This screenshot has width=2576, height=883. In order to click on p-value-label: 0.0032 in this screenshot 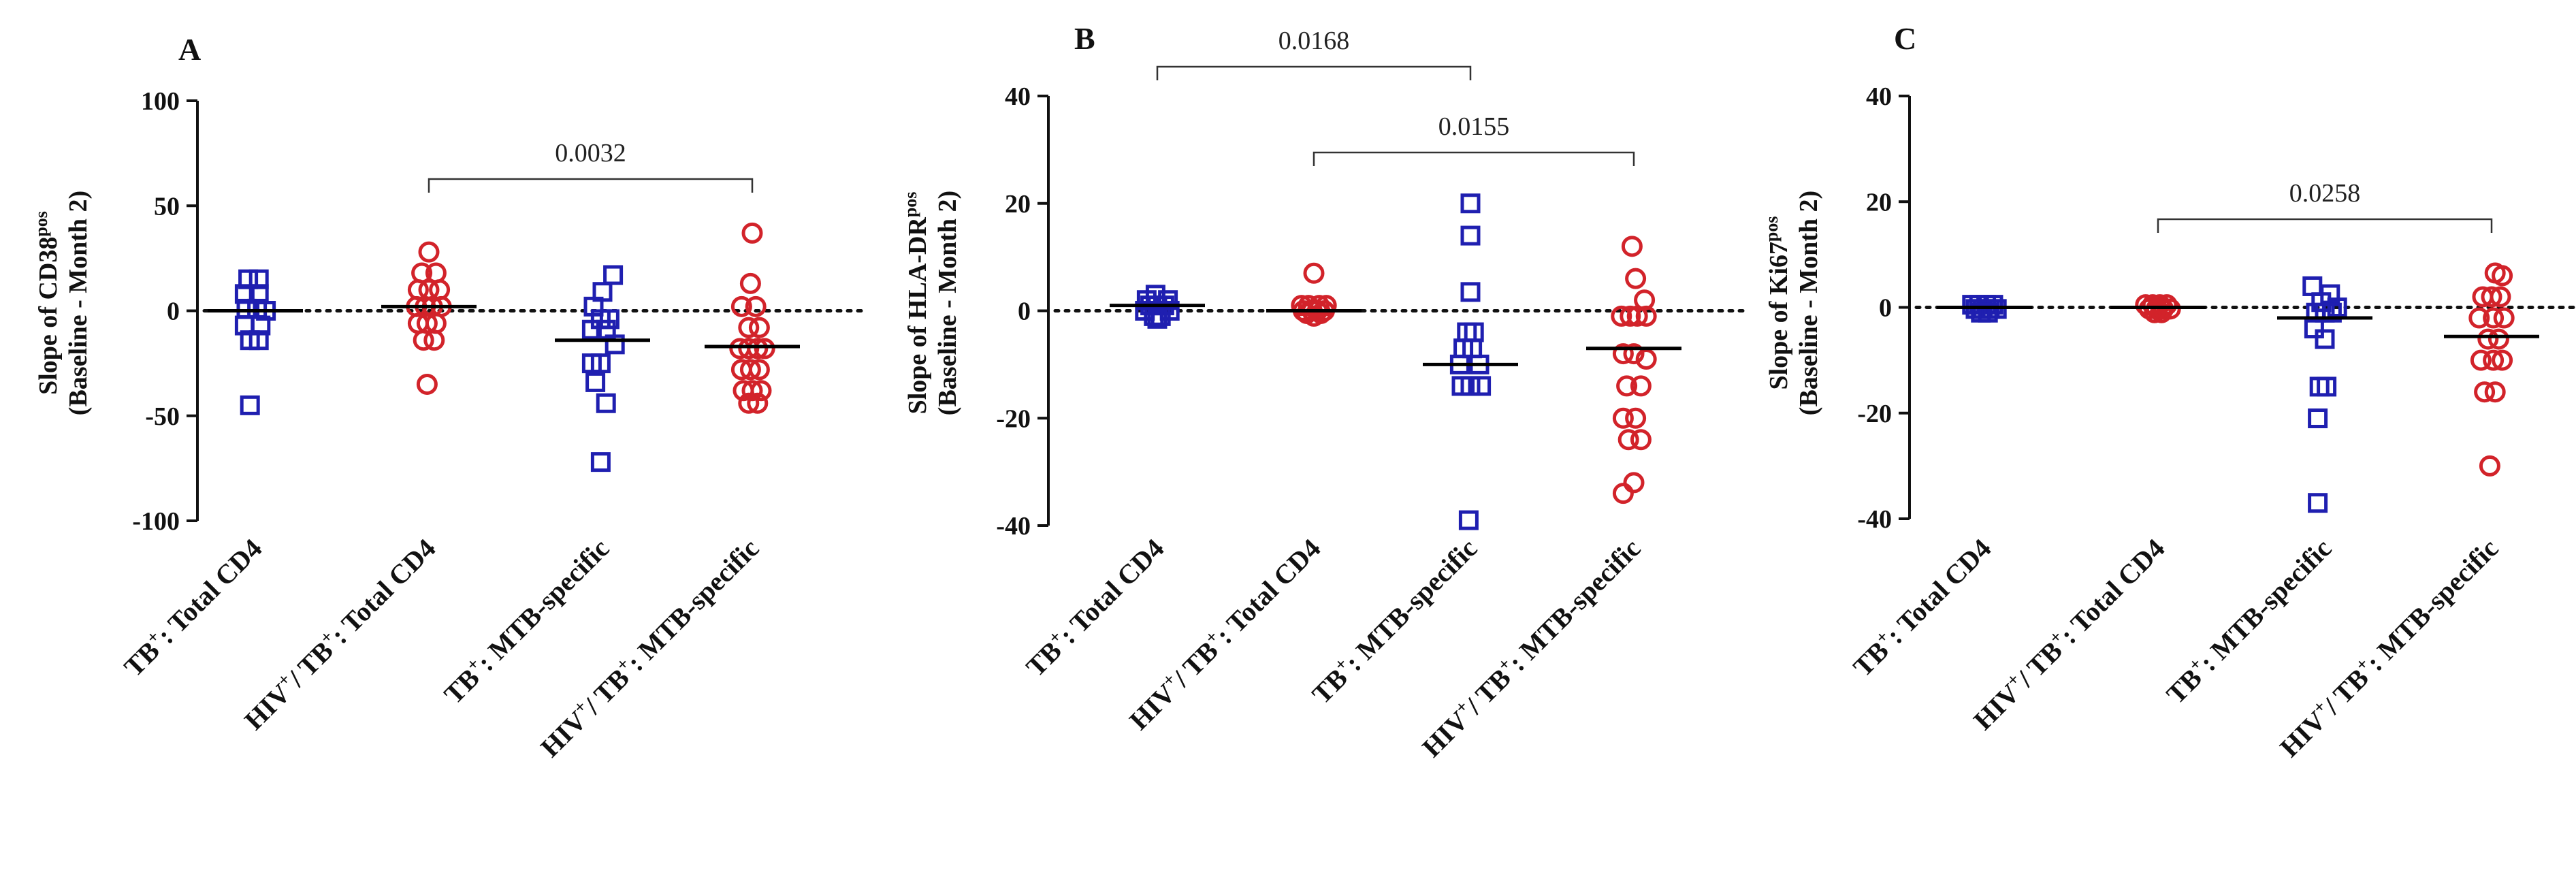, I will do `click(591, 153)`.